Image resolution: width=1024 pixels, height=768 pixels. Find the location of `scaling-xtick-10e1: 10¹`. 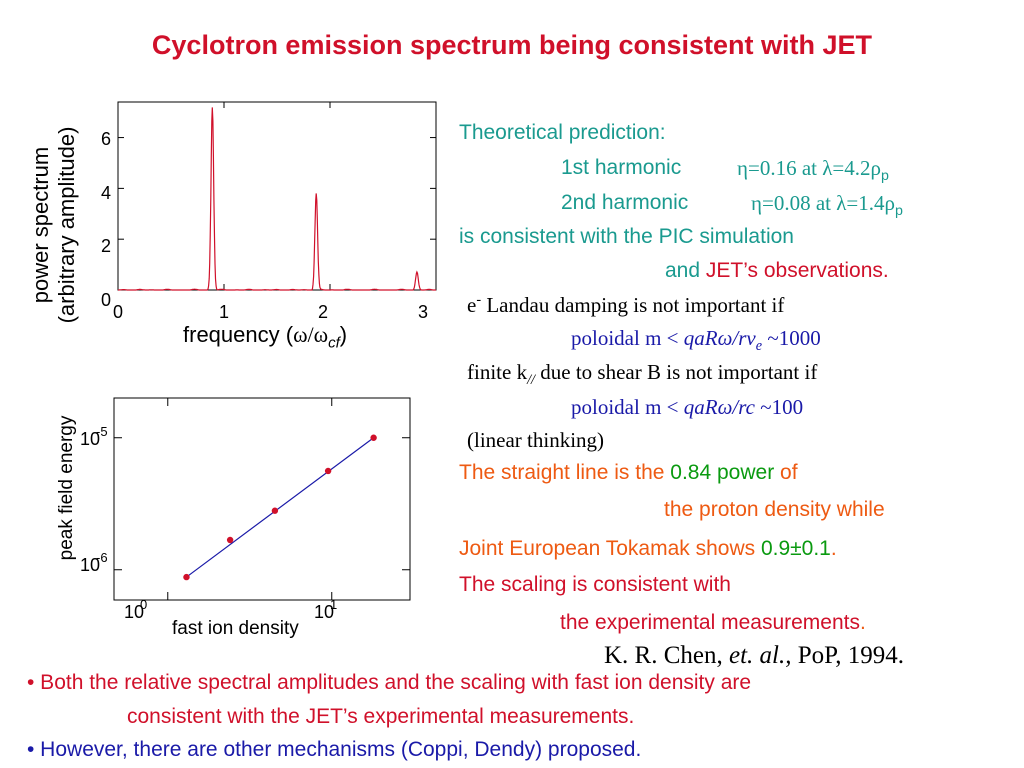

scaling-xtick-10e1: 10¹ is located at coordinates (327, 610).